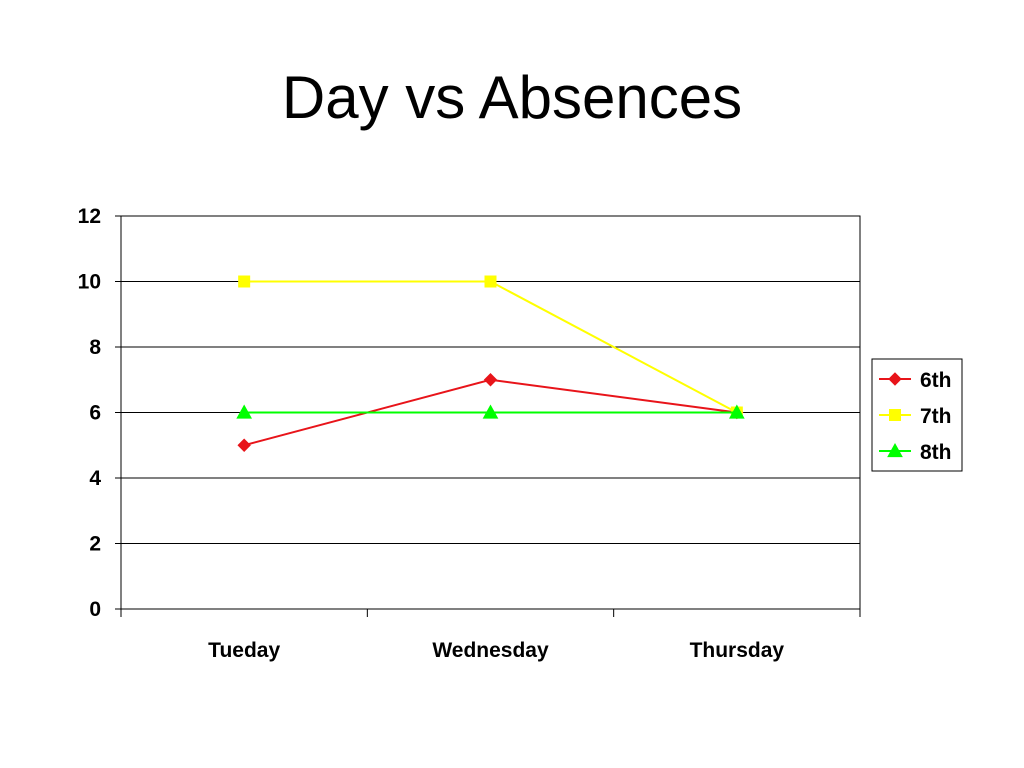  Describe the element at coordinates (89, 282) in the screenshot. I see `y-tick-label: 10` at that location.